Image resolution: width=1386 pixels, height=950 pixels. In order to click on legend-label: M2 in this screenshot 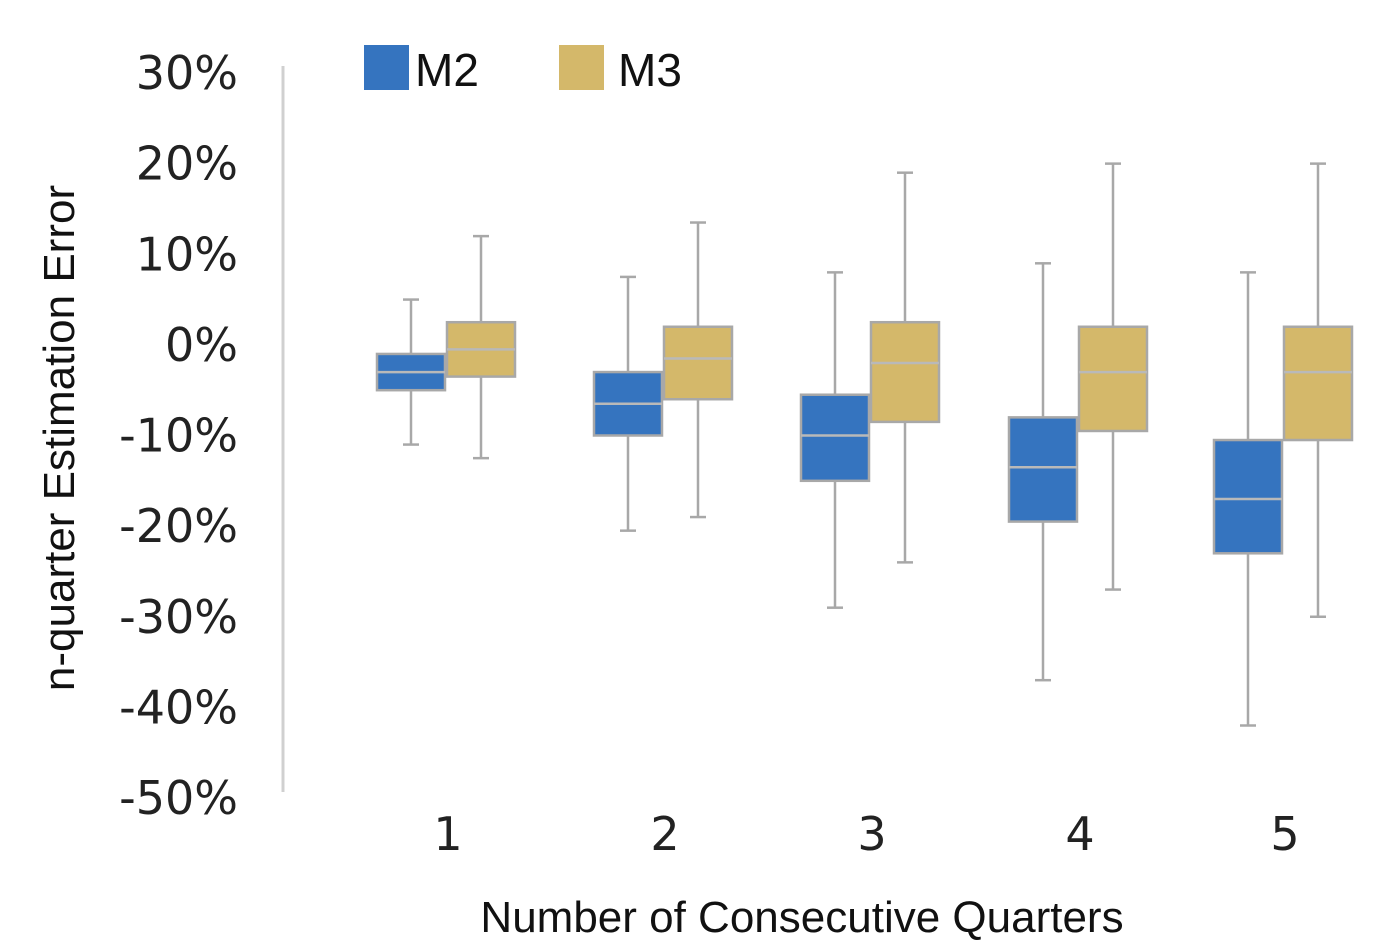, I will do `click(447, 70)`.